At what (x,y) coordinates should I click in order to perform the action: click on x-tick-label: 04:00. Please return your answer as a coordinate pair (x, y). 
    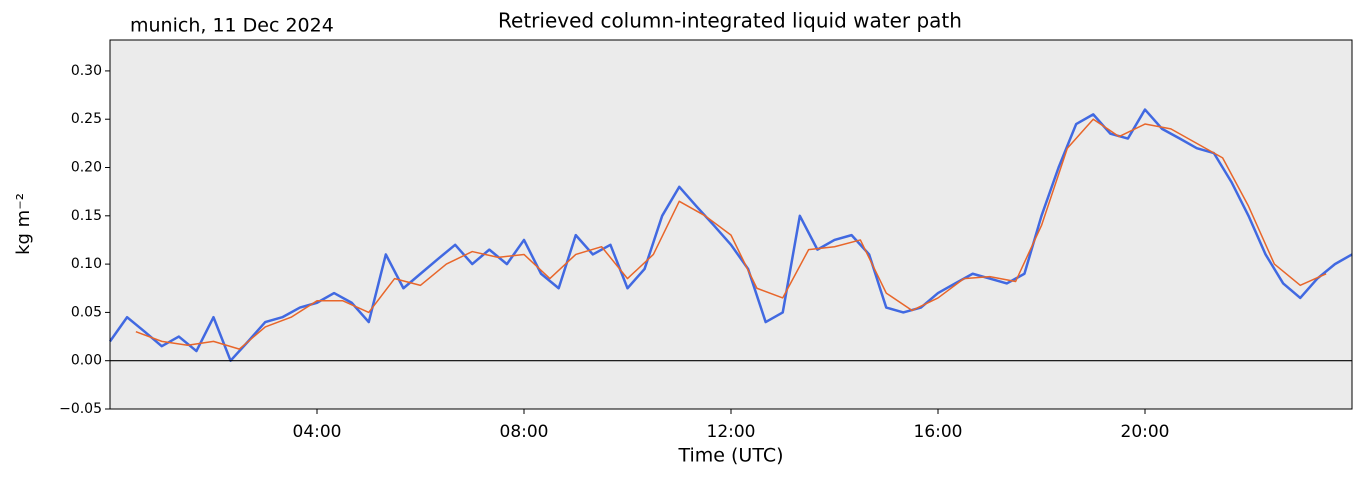
    Looking at the image, I should click on (317, 432).